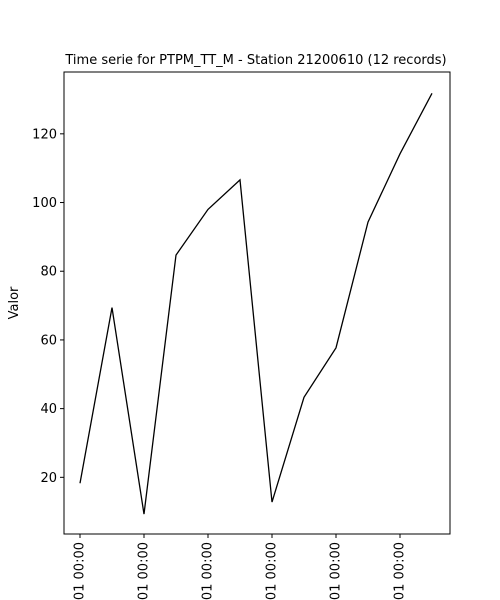 This screenshot has height=600, width=500. Describe the element at coordinates (48, 478) in the screenshot. I see `y-tick-label: 20` at that location.